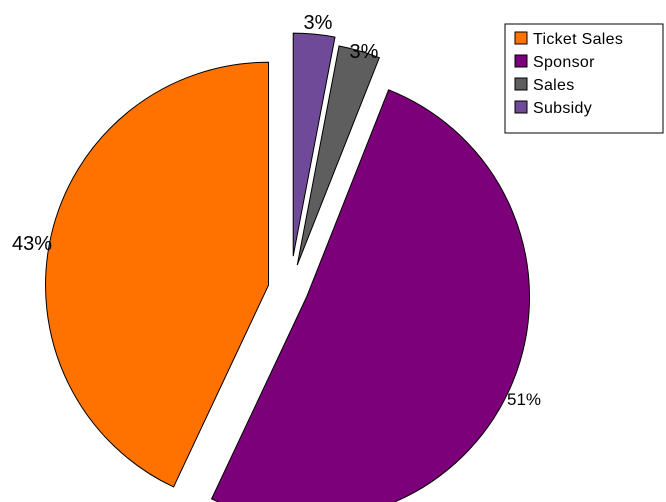 The width and height of the screenshot is (666, 502). I want to click on legend: Ticket Sales Sponsor Sales Subsidy, so click(584, 78).